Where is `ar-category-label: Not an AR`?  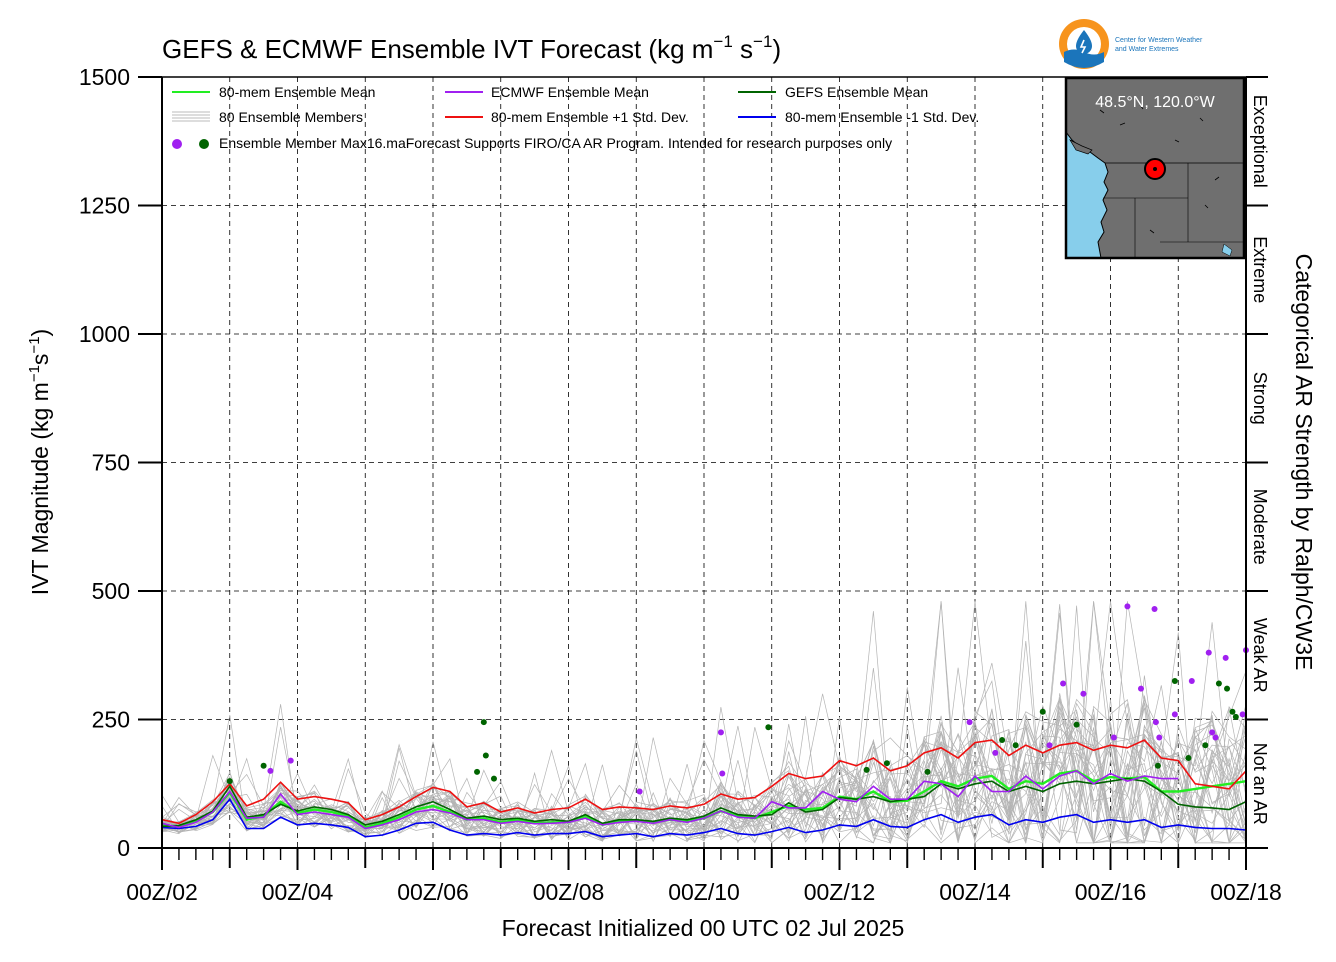
ar-category-label: Not an AR is located at coordinates (1260, 784).